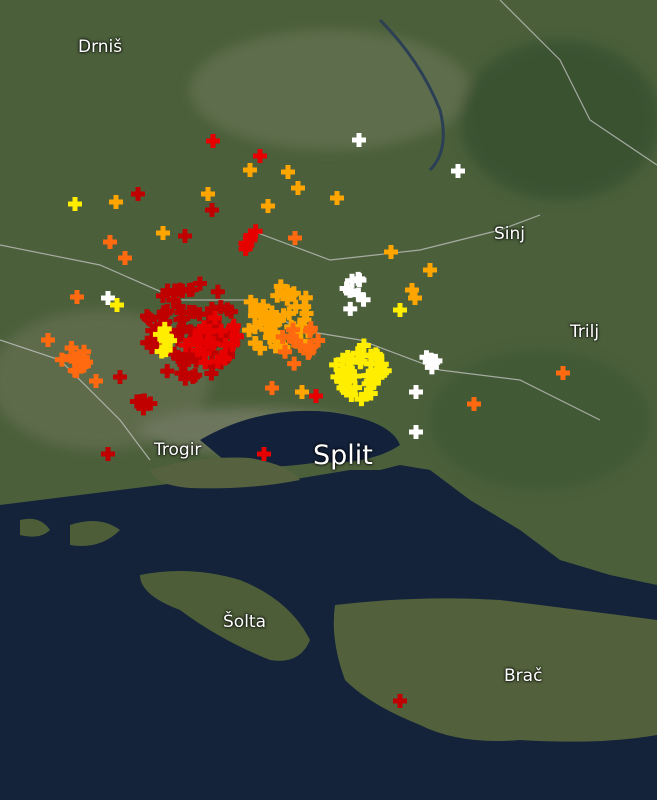 The width and height of the screenshot is (657, 800). I want to click on place-label-drnis: Drniš, so click(100, 47).